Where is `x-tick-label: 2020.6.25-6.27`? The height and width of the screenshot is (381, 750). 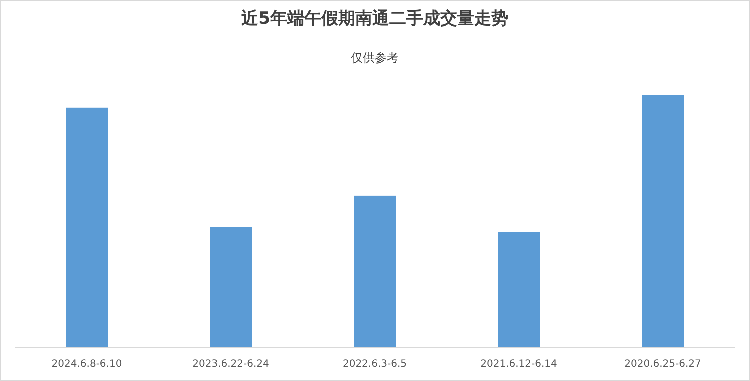 x-tick-label: 2020.6.25-6.27 is located at coordinates (663, 364).